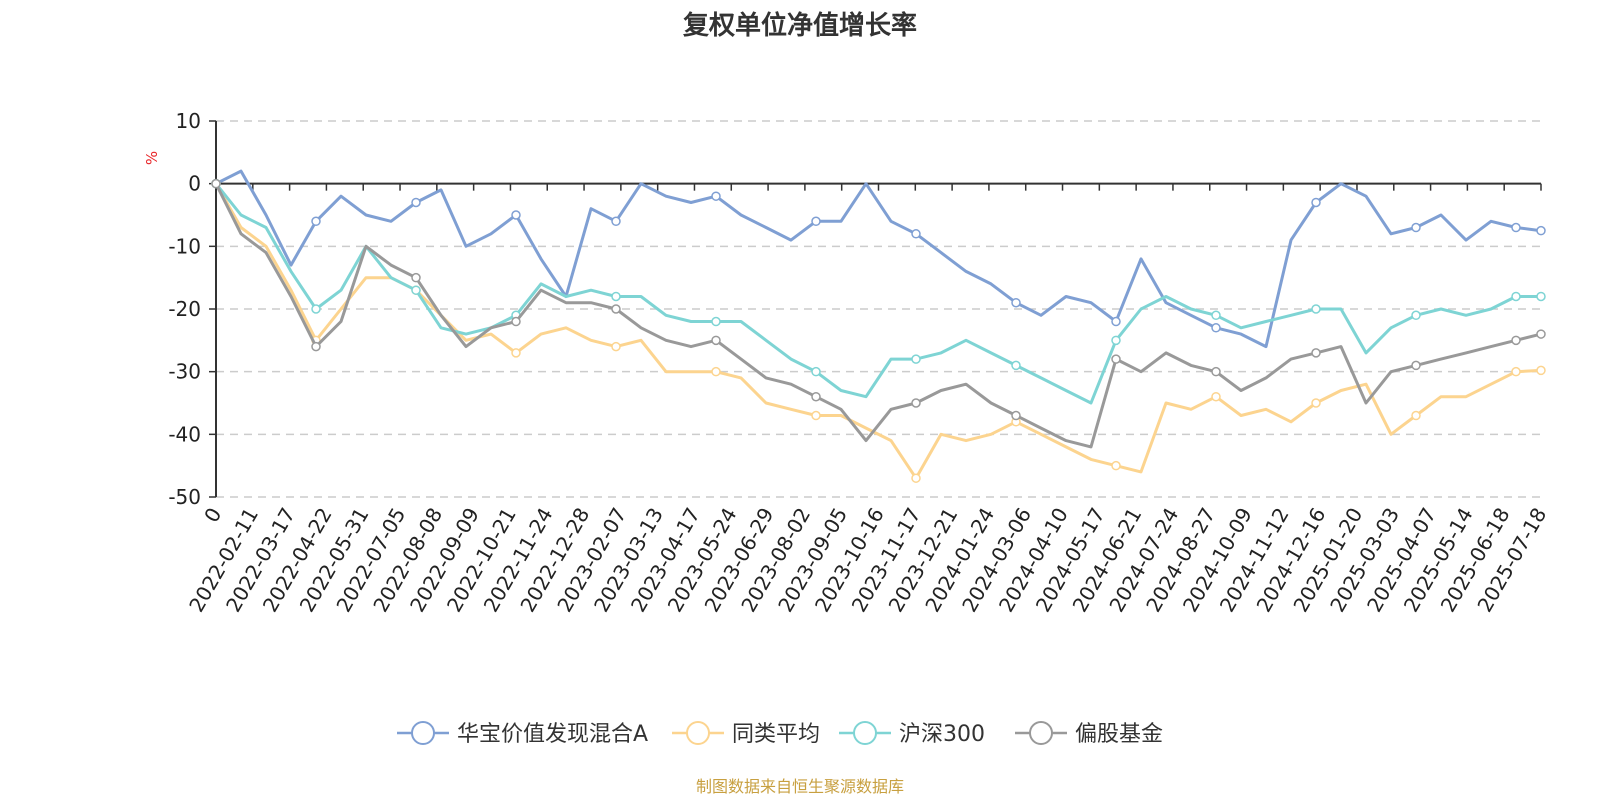  What do you see at coordinates (776, 734) in the screenshot?
I see `legend-label: 同类平均` at bounding box center [776, 734].